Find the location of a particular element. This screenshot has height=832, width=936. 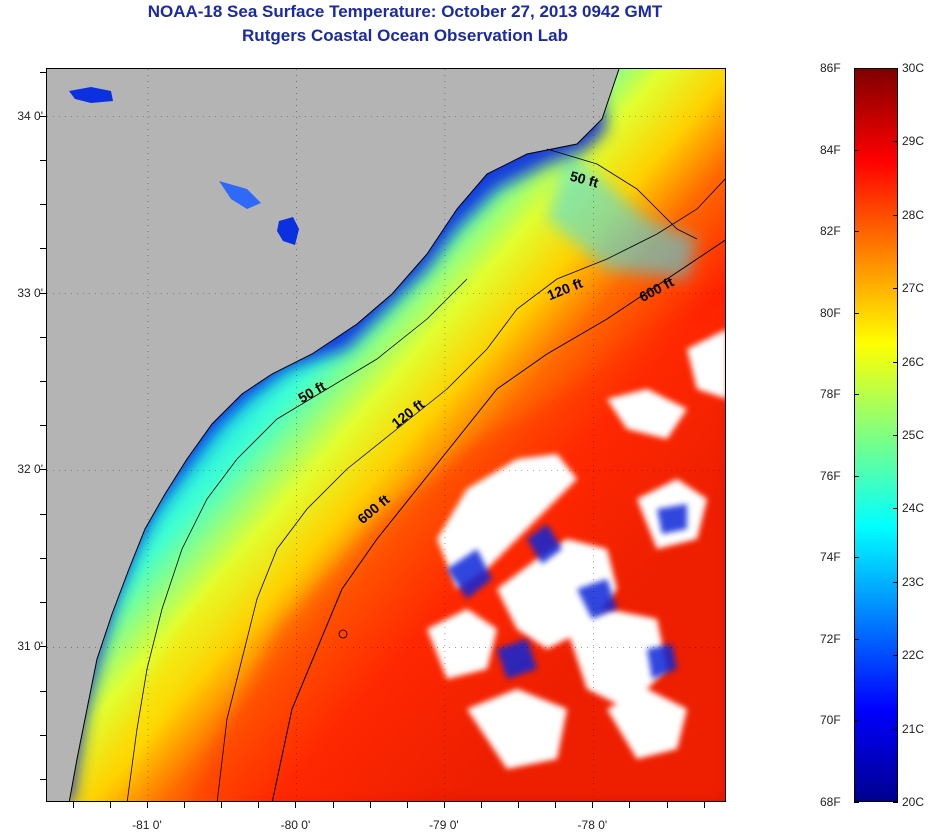

fahrenheit-tick-label: 74F is located at coordinates (830, 557).